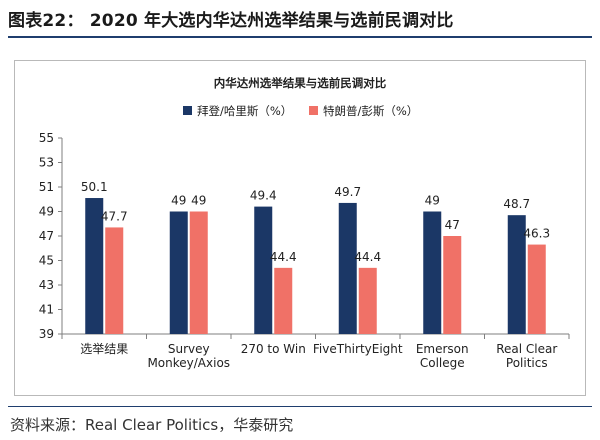  What do you see at coordinates (370, 111) in the screenshot?
I see `legend-label-trump: 特朗普/彭斯（%）` at bounding box center [370, 111].